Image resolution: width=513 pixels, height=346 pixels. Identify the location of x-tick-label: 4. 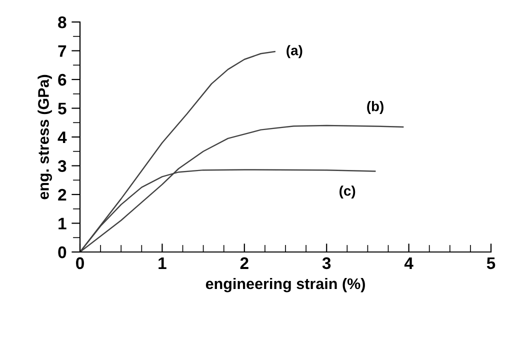
(409, 263).